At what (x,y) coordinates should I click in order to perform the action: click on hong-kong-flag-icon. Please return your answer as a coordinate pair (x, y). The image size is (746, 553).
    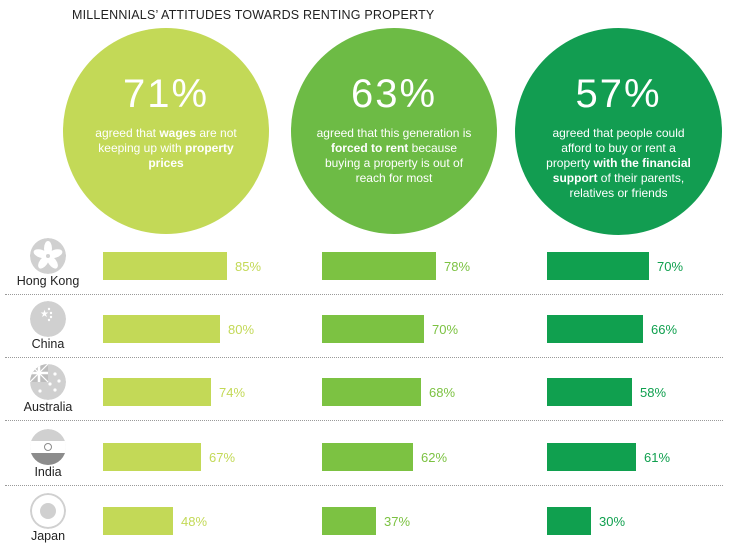
    Looking at the image, I should click on (48, 256).